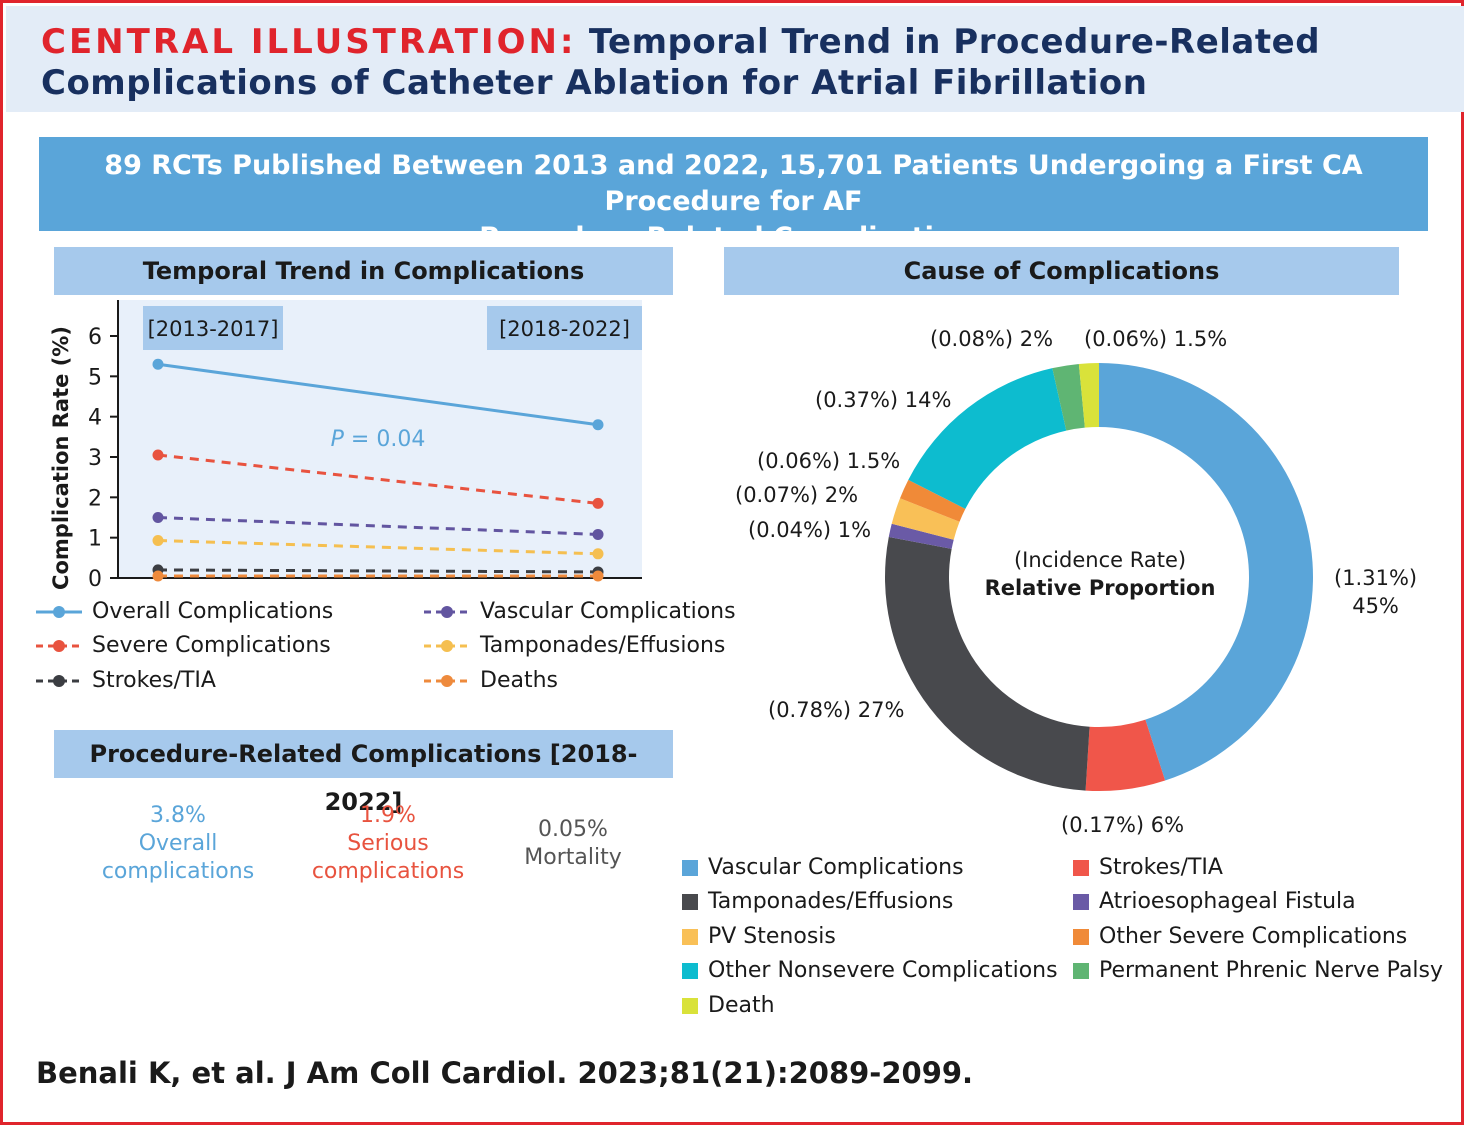 The width and height of the screenshot is (1464, 1125). Describe the element at coordinates (810, 710) in the screenshot. I see `slice-rate: (0.78%)` at that location.